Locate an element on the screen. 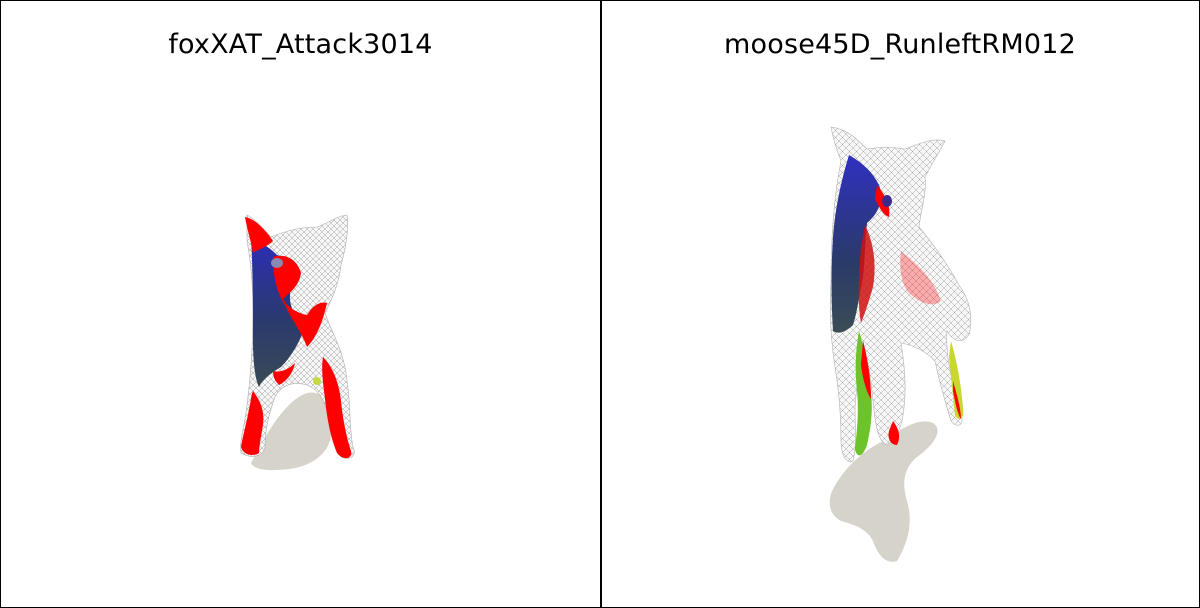 The height and width of the screenshot is (608, 1200). moose-red-belly is located at coordinates (920, 278).